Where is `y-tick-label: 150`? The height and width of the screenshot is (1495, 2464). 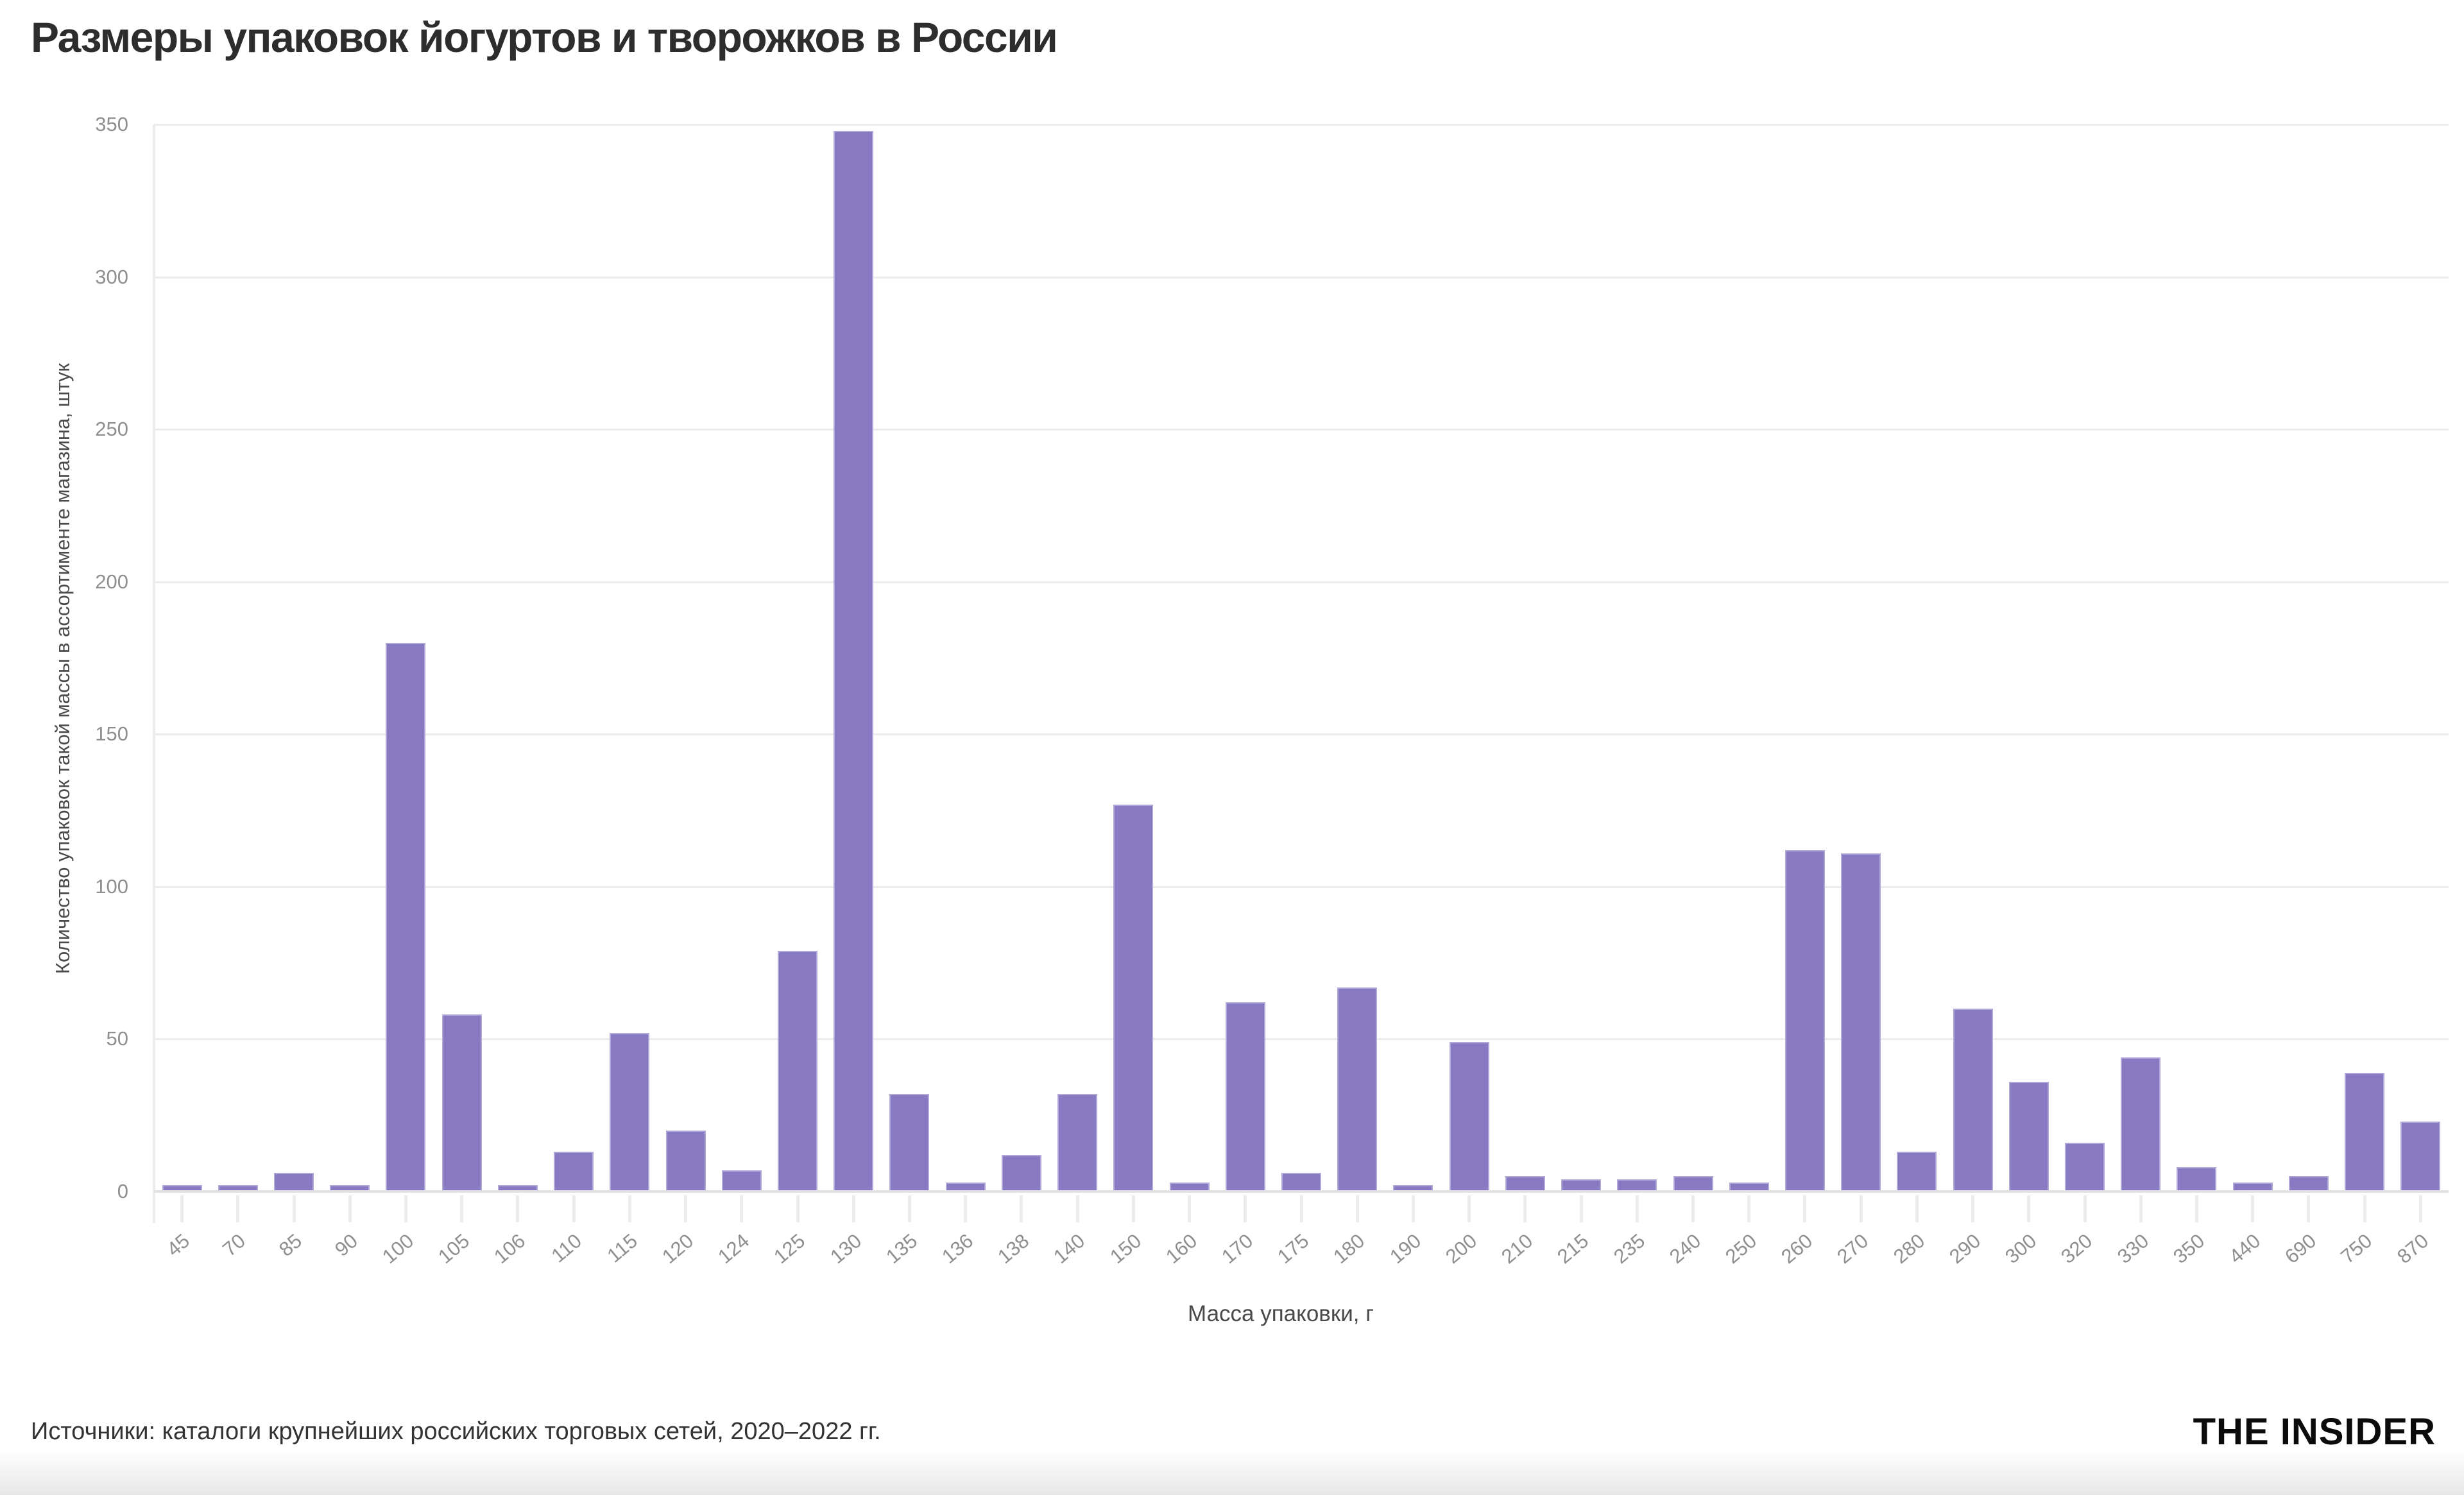 y-tick-label: 150 is located at coordinates (112, 734).